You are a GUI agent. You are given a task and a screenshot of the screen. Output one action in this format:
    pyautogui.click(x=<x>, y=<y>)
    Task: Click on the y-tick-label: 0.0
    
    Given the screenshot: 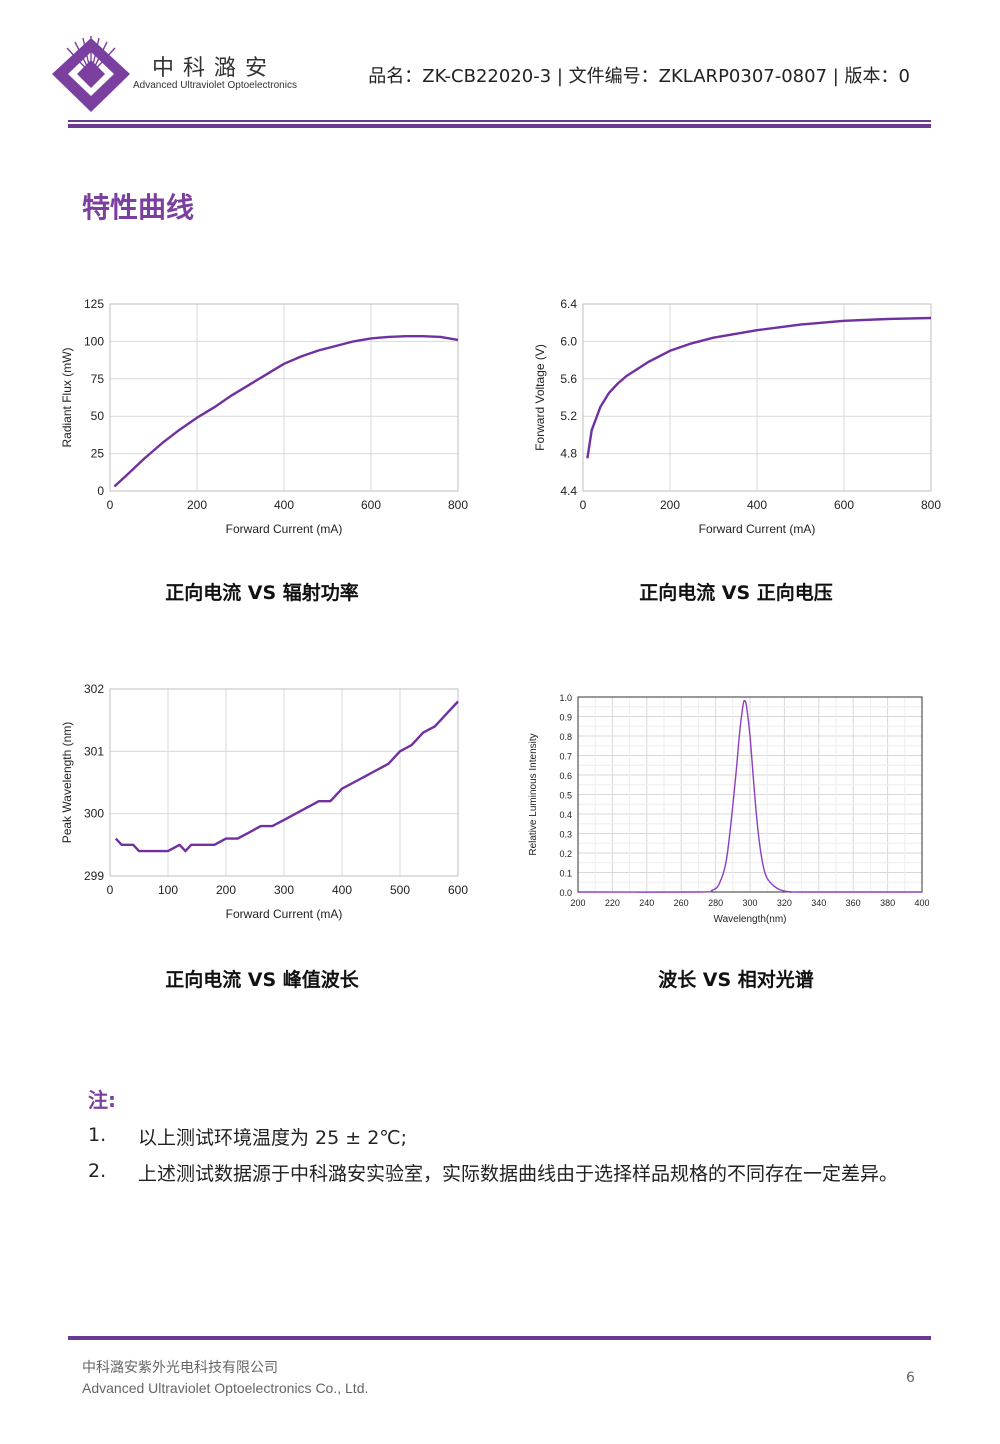 What is the action you would take?
    pyautogui.click(x=565, y=893)
    